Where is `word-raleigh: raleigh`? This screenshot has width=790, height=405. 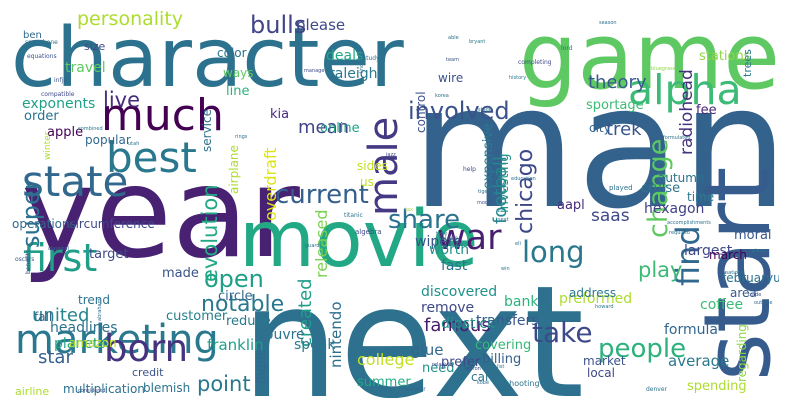 word-raleigh: raleigh is located at coordinates (353, 74).